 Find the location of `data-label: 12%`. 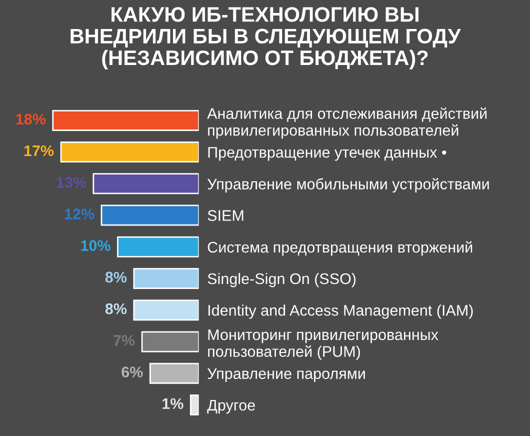

data-label: 12% is located at coordinates (79, 214).